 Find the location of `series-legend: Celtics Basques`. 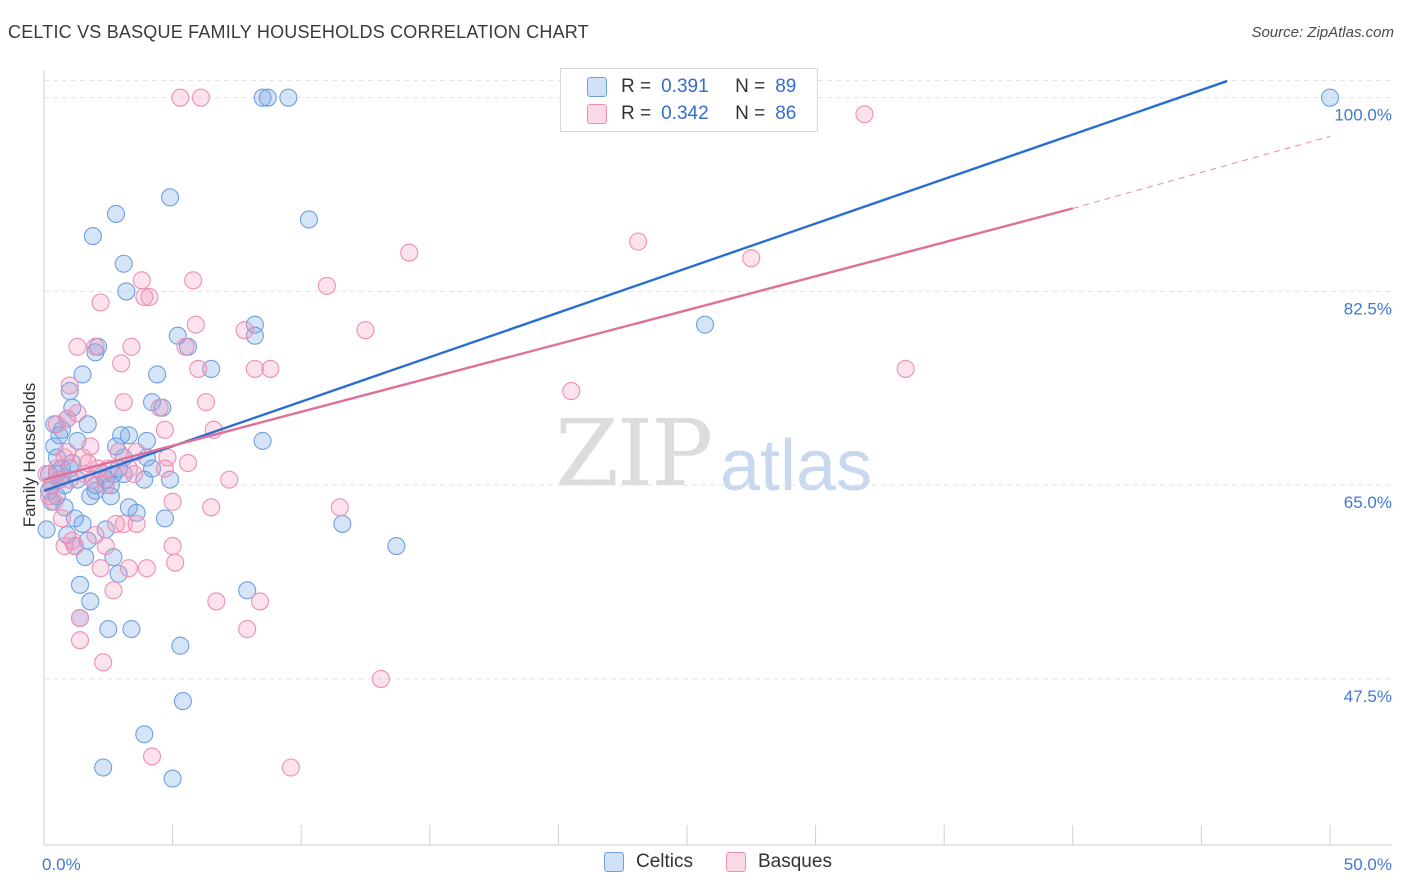

series-legend: Celtics Basques is located at coordinates (703, 864).